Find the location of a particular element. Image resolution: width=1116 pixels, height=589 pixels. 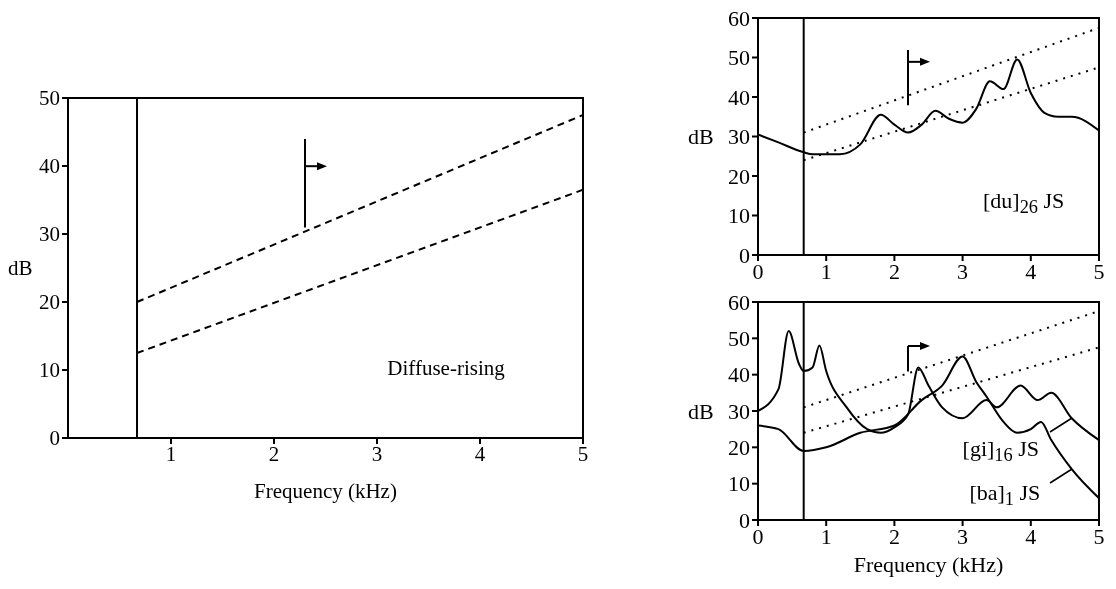

legend-label: [ba]$_{1}$ JS is located at coordinates (1005, 495).